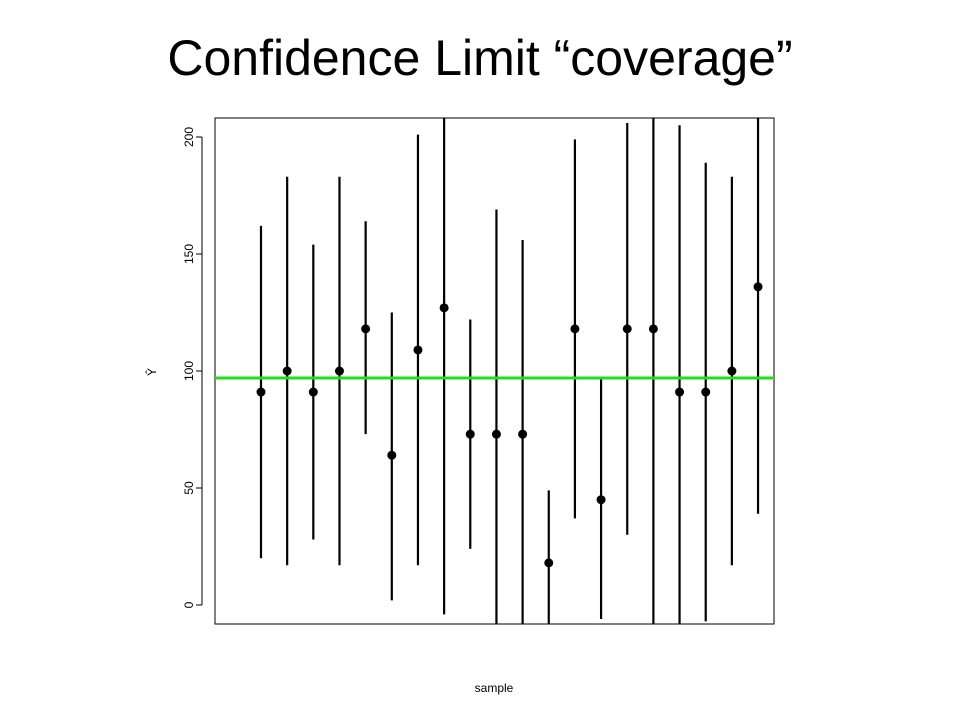  I want to click on y-tick-label: 50, so click(189, 488).